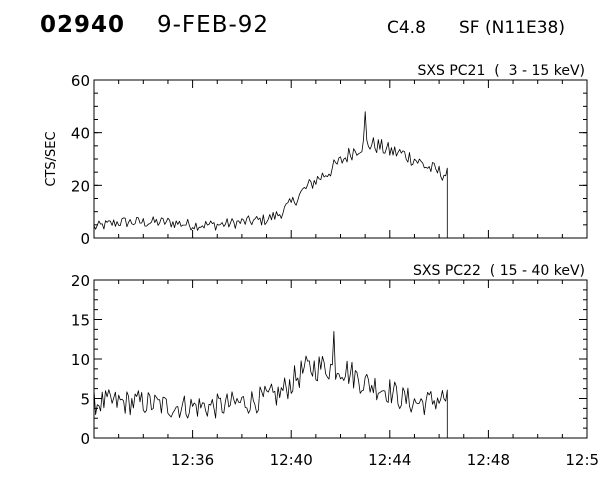 The width and height of the screenshot is (600, 480). I want to click on x-tick-label: 12:48, so click(488, 460).